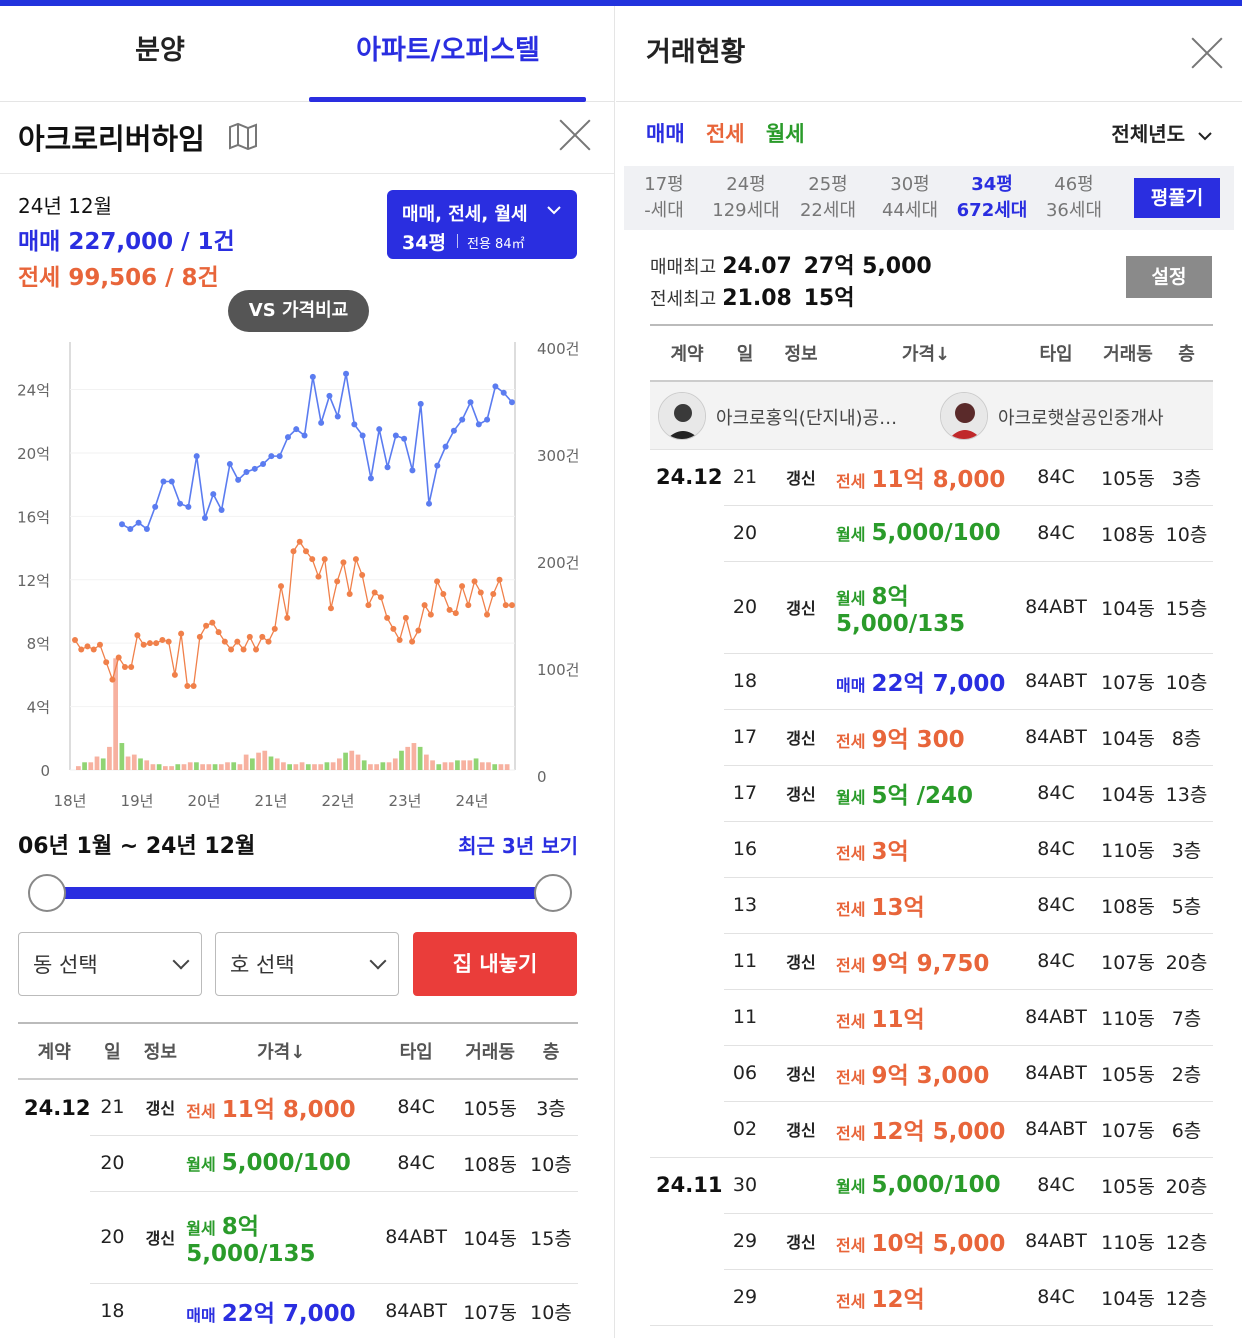  I want to click on year-select: 전체년도, so click(1161, 132).